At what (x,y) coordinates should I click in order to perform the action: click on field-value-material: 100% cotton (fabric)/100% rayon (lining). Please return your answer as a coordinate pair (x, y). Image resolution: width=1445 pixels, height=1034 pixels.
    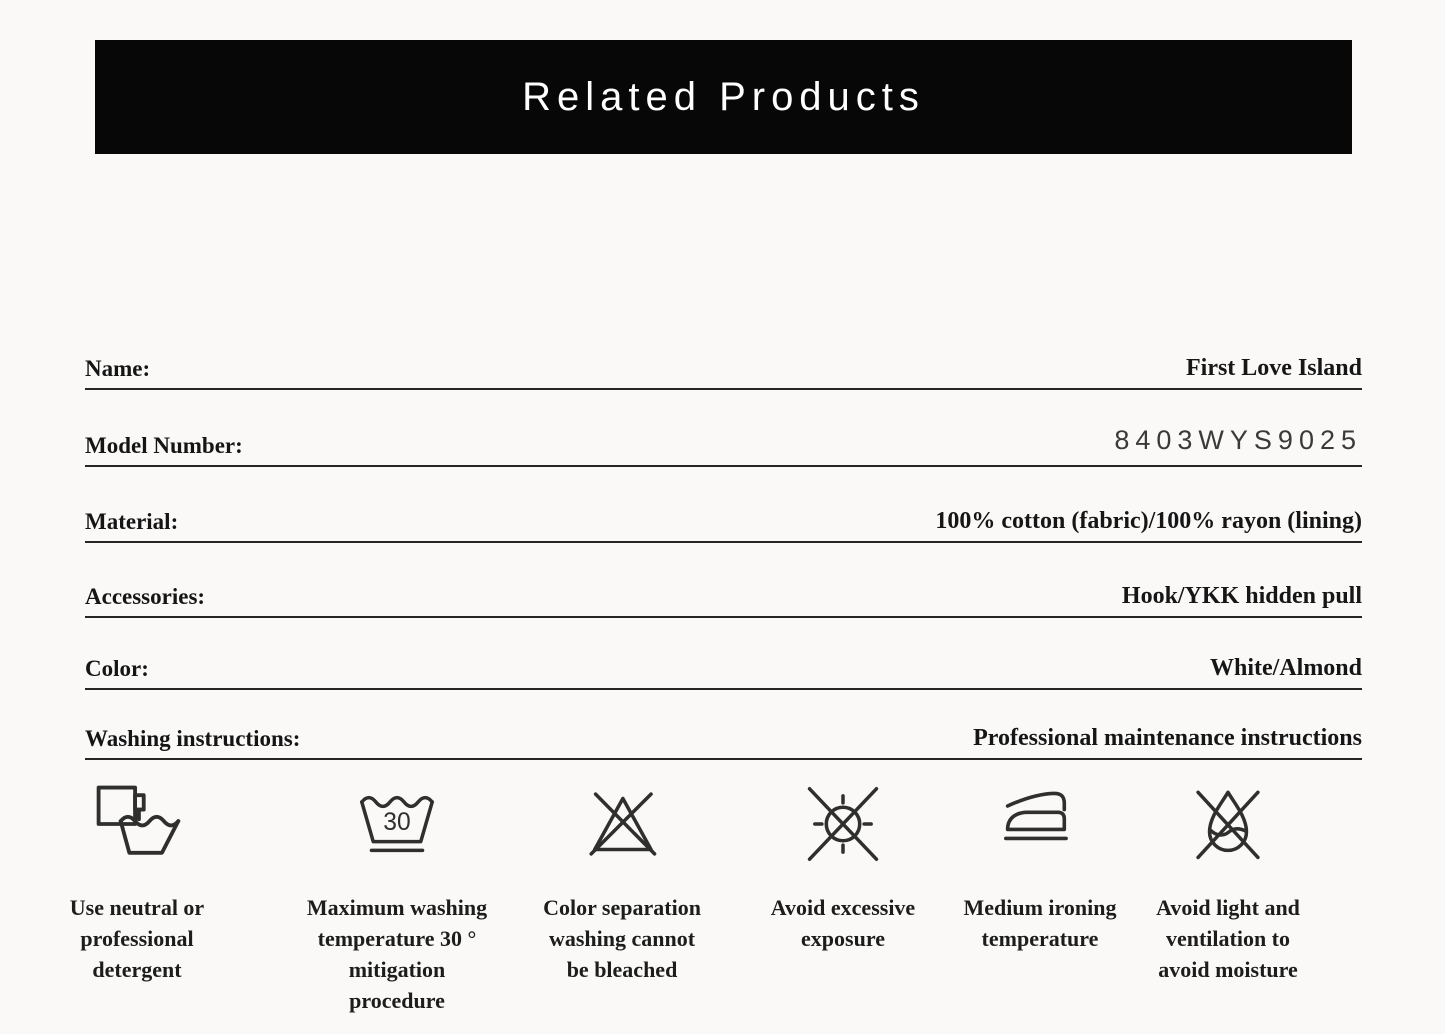
    Looking at the image, I should click on (1148, 521).